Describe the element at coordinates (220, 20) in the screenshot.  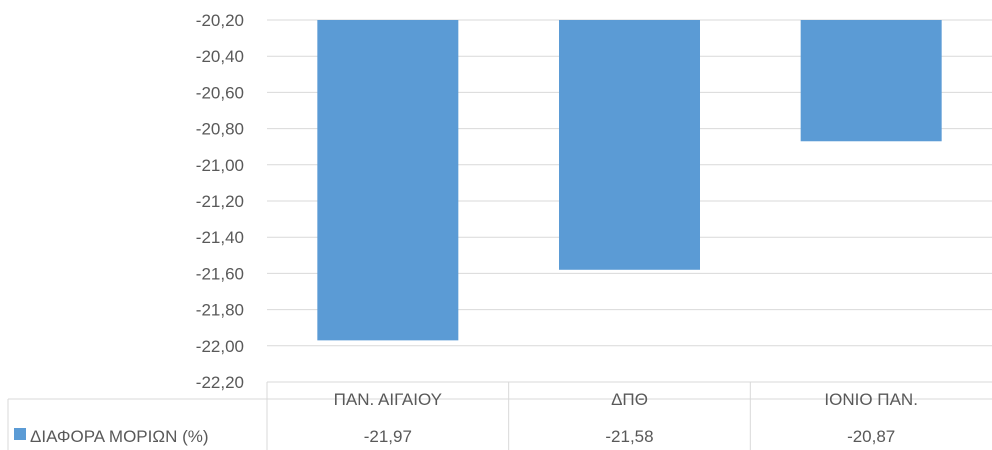
I see `y-tick-label: -20,20` at that location.